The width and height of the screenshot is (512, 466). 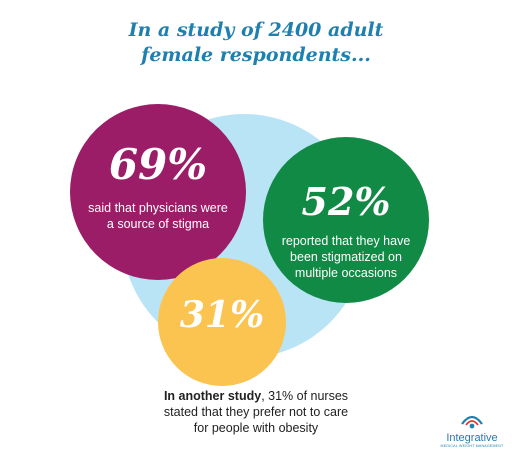 What do you see at coordinates (472, 446) in the screenshot?
I see `logo-tagline: MEDICAL WEIGHT MANAGEMENT` at bounding box center [472, 446].